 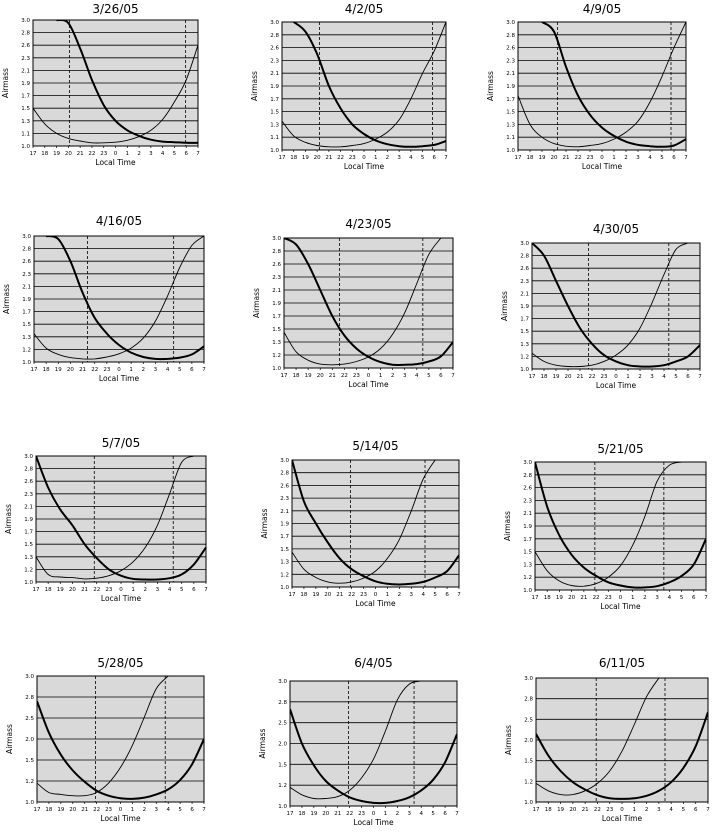 I want to click on y-tick-label: 2.8, so click(x=528, y=700).